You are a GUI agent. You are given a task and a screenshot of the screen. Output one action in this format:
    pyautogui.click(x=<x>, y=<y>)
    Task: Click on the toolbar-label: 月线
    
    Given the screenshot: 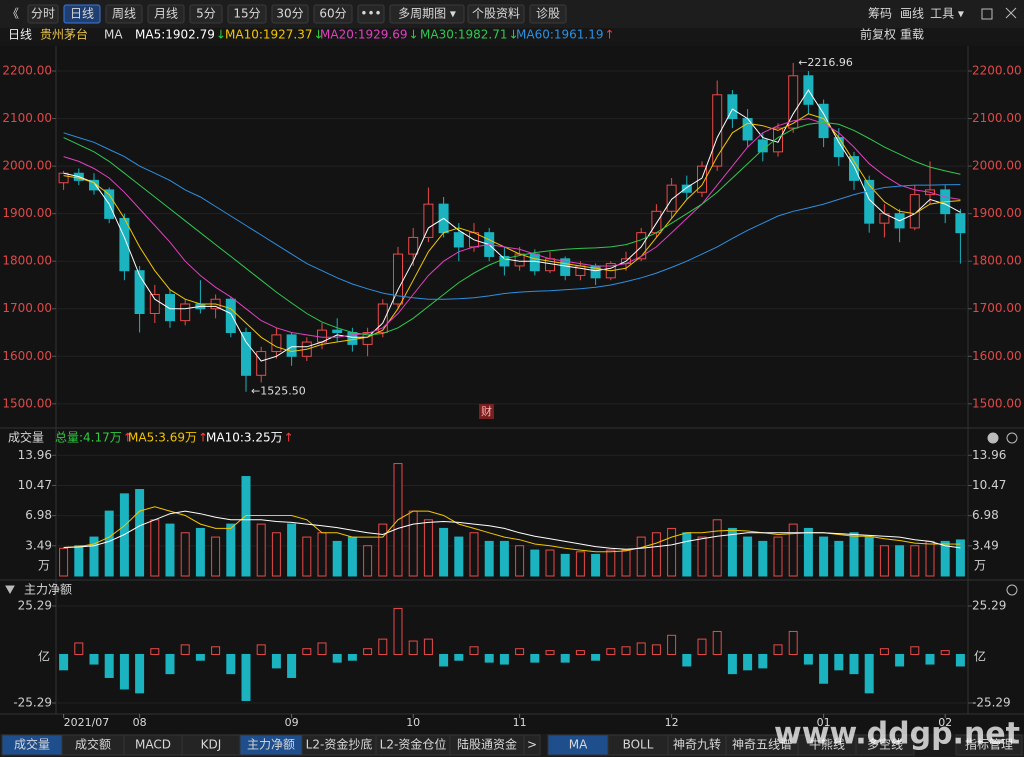 What is the action you would take?
    pyautogui.click(x=166, y=14)
    